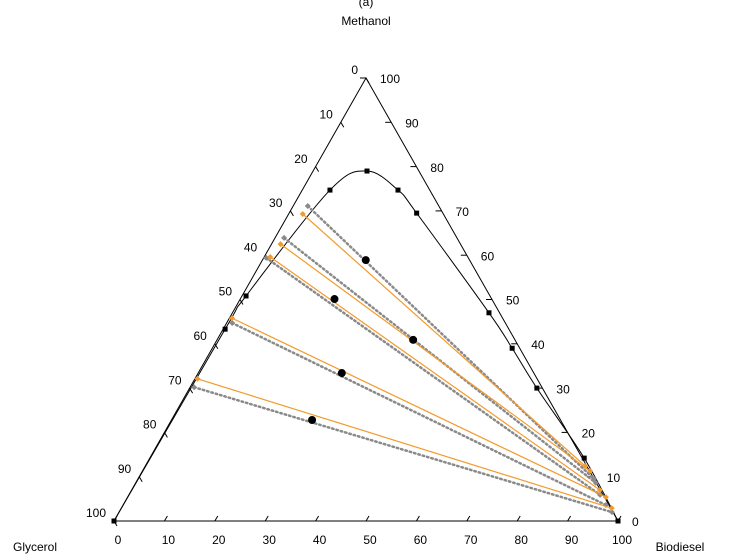 The height and width of the screenshot is (559, 729). Describe the element at coordinates (471, 540) in the screenshot. I see `bottom-tick-label: 70` at that location.